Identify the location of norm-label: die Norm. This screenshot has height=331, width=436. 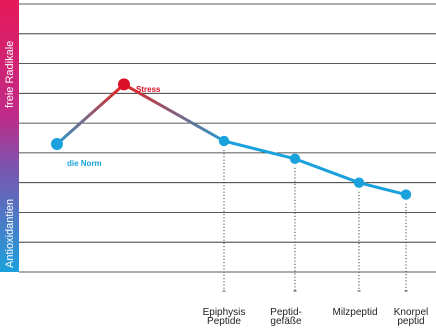
(84, 163).